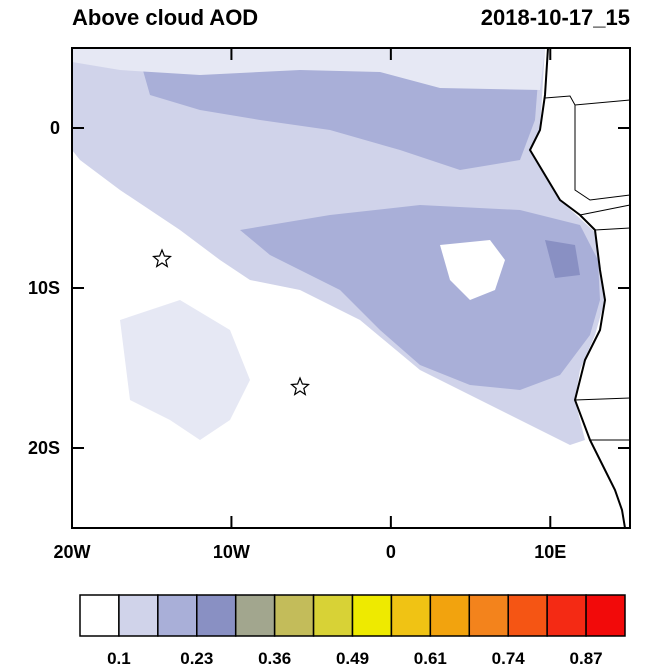 This screenshot has width=650, height=672. I want to click on colorbar-label: 0.49, so click(352, 658).